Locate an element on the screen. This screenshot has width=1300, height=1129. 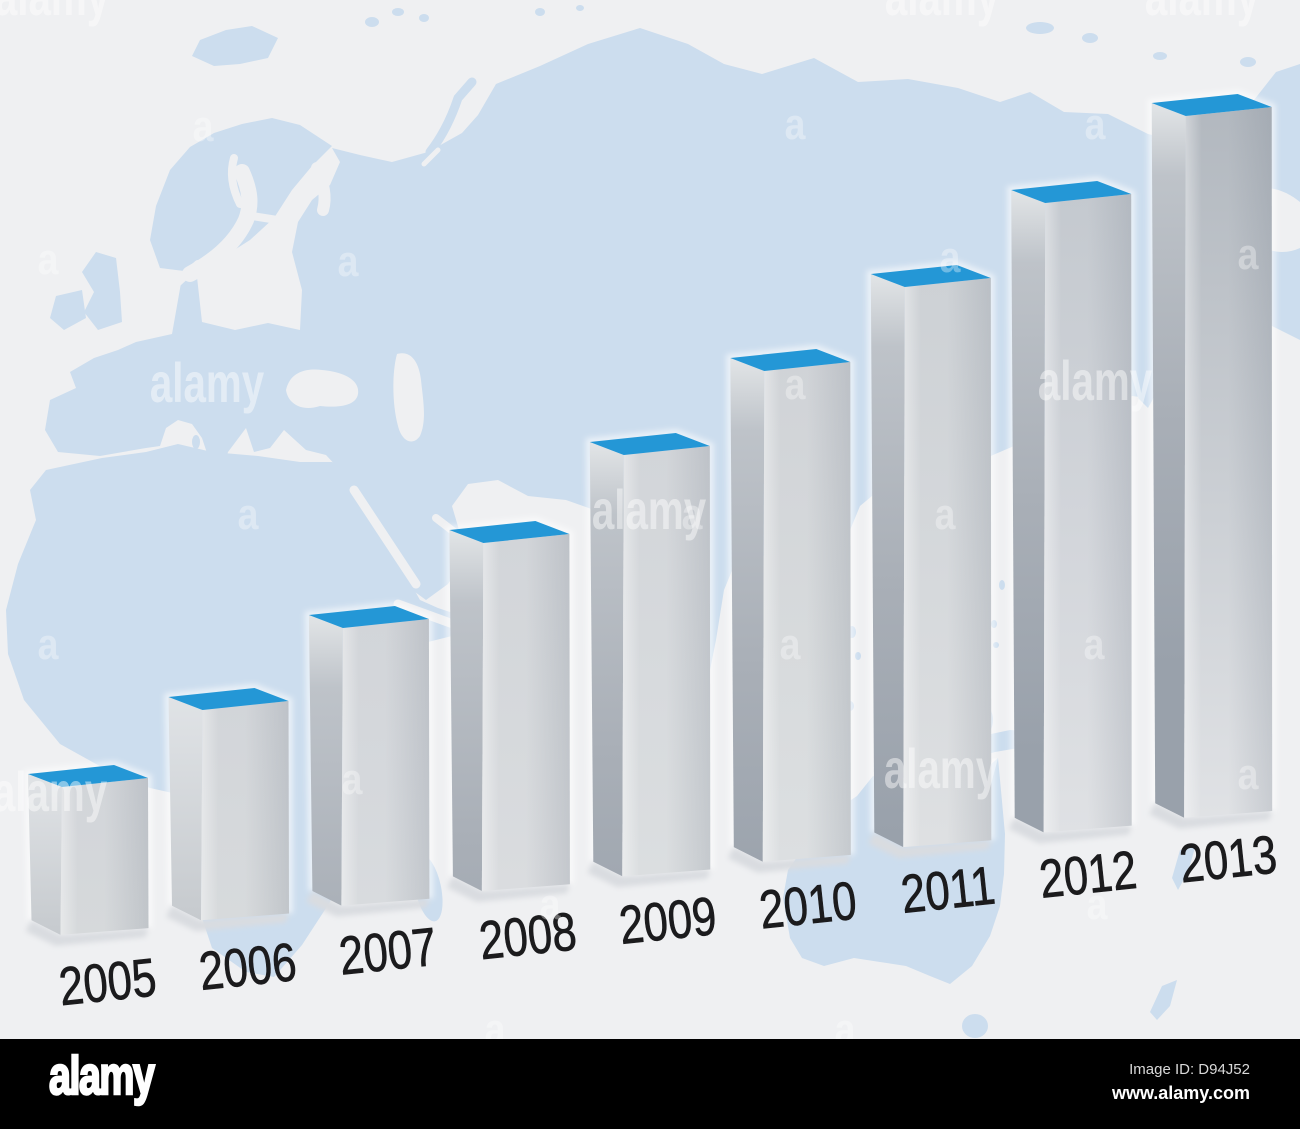
svg-text: 2011 is located at coordinates (948, 890).